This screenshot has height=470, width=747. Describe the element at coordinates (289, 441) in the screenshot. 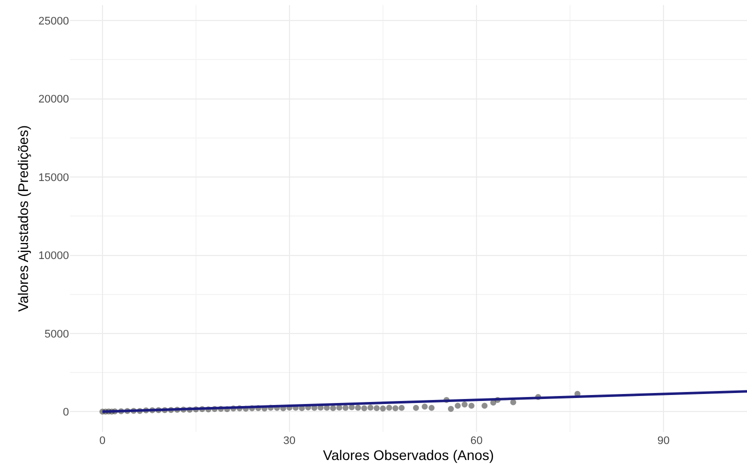

I see `x-tick-label: 30` at that location.